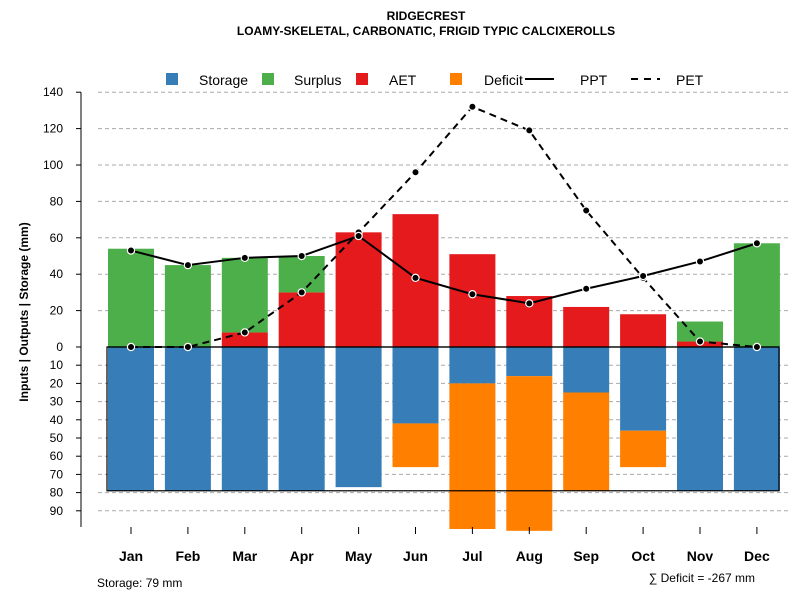 Image resolution: width=800 pixels, height=600 pixels. I want to click on legend-swatch-deficit, so click(456, 79).